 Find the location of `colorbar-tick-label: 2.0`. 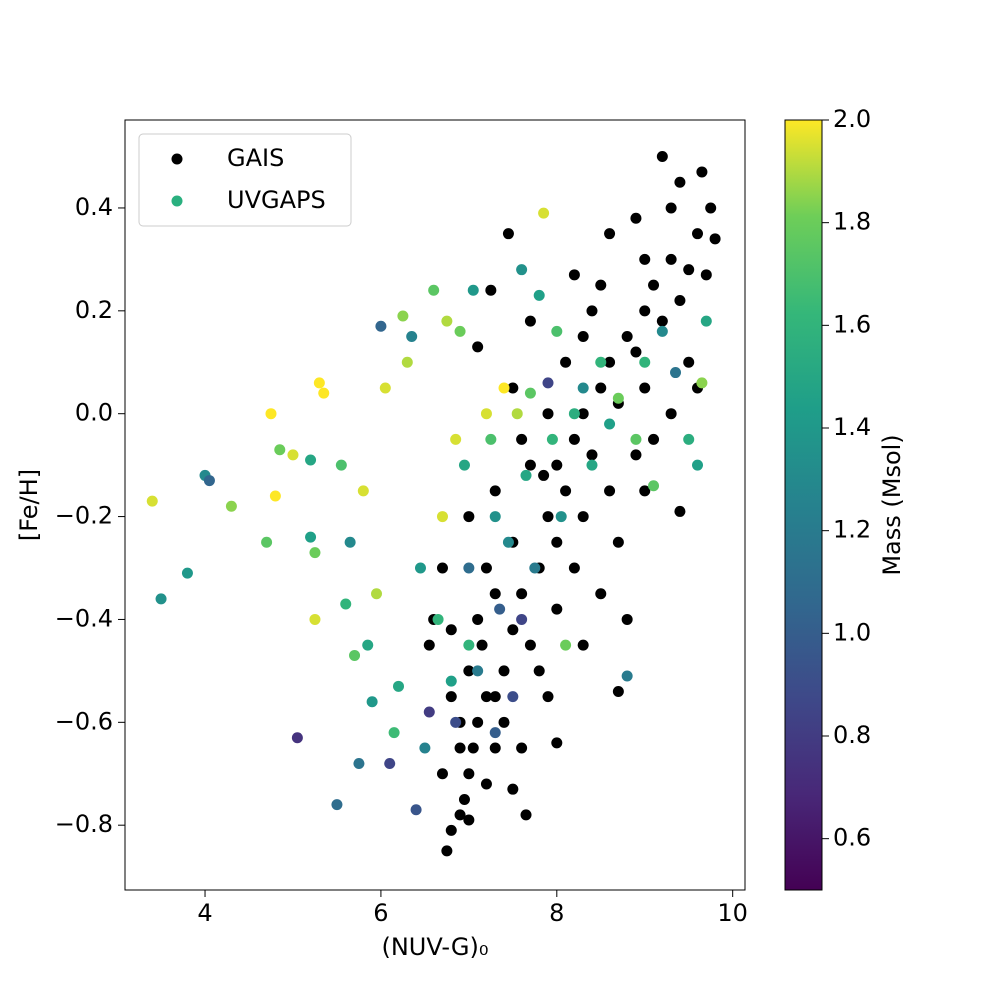

colorbar-tick-label: 2.0 is located at coordinates (852, 119).